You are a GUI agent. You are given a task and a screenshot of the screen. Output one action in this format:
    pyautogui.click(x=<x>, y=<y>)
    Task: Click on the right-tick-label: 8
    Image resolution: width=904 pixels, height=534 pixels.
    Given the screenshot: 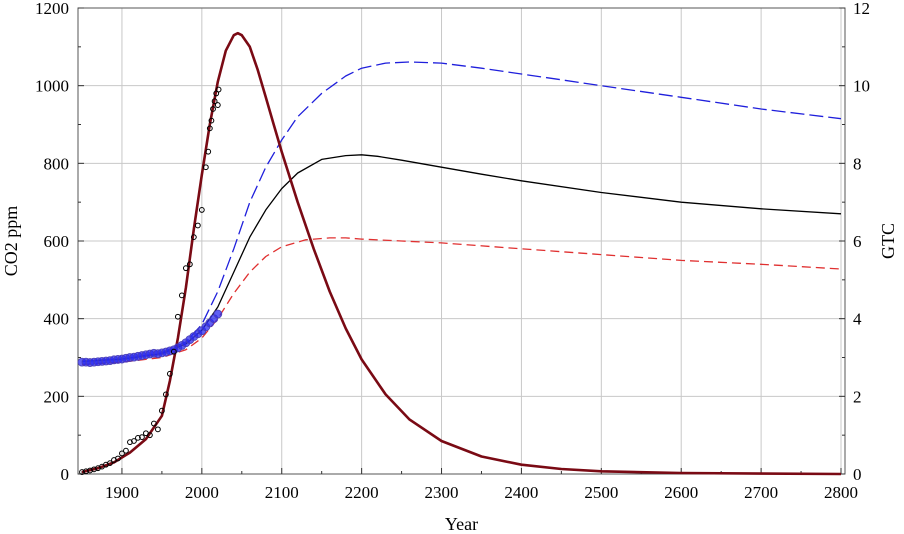 What is the action you would take?
    pyautogui.click(x=857, y=163)
    